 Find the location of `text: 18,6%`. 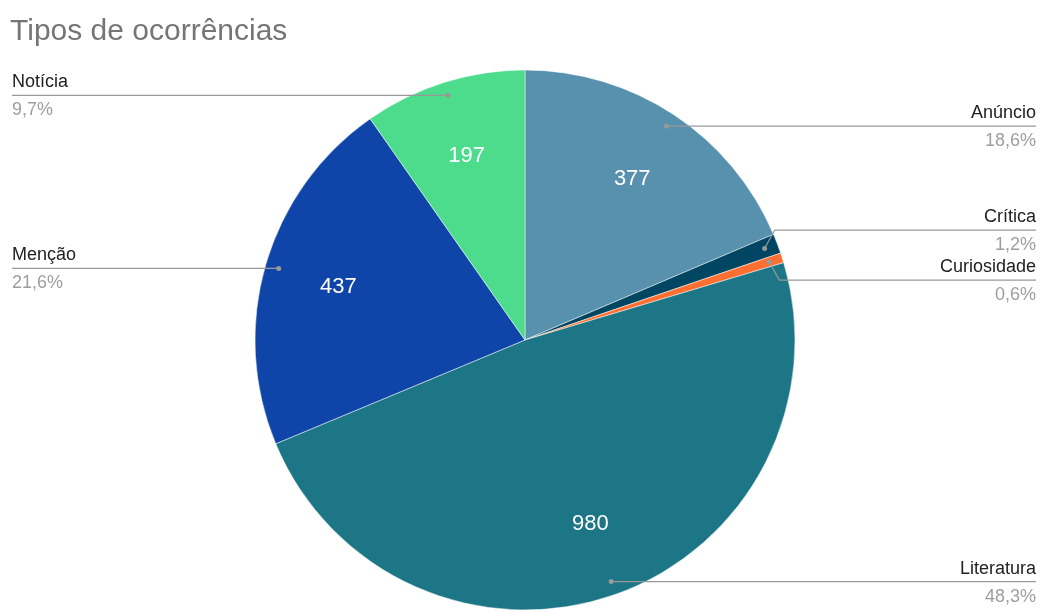

text: 18,6% is located at coordinates (1010, 140).